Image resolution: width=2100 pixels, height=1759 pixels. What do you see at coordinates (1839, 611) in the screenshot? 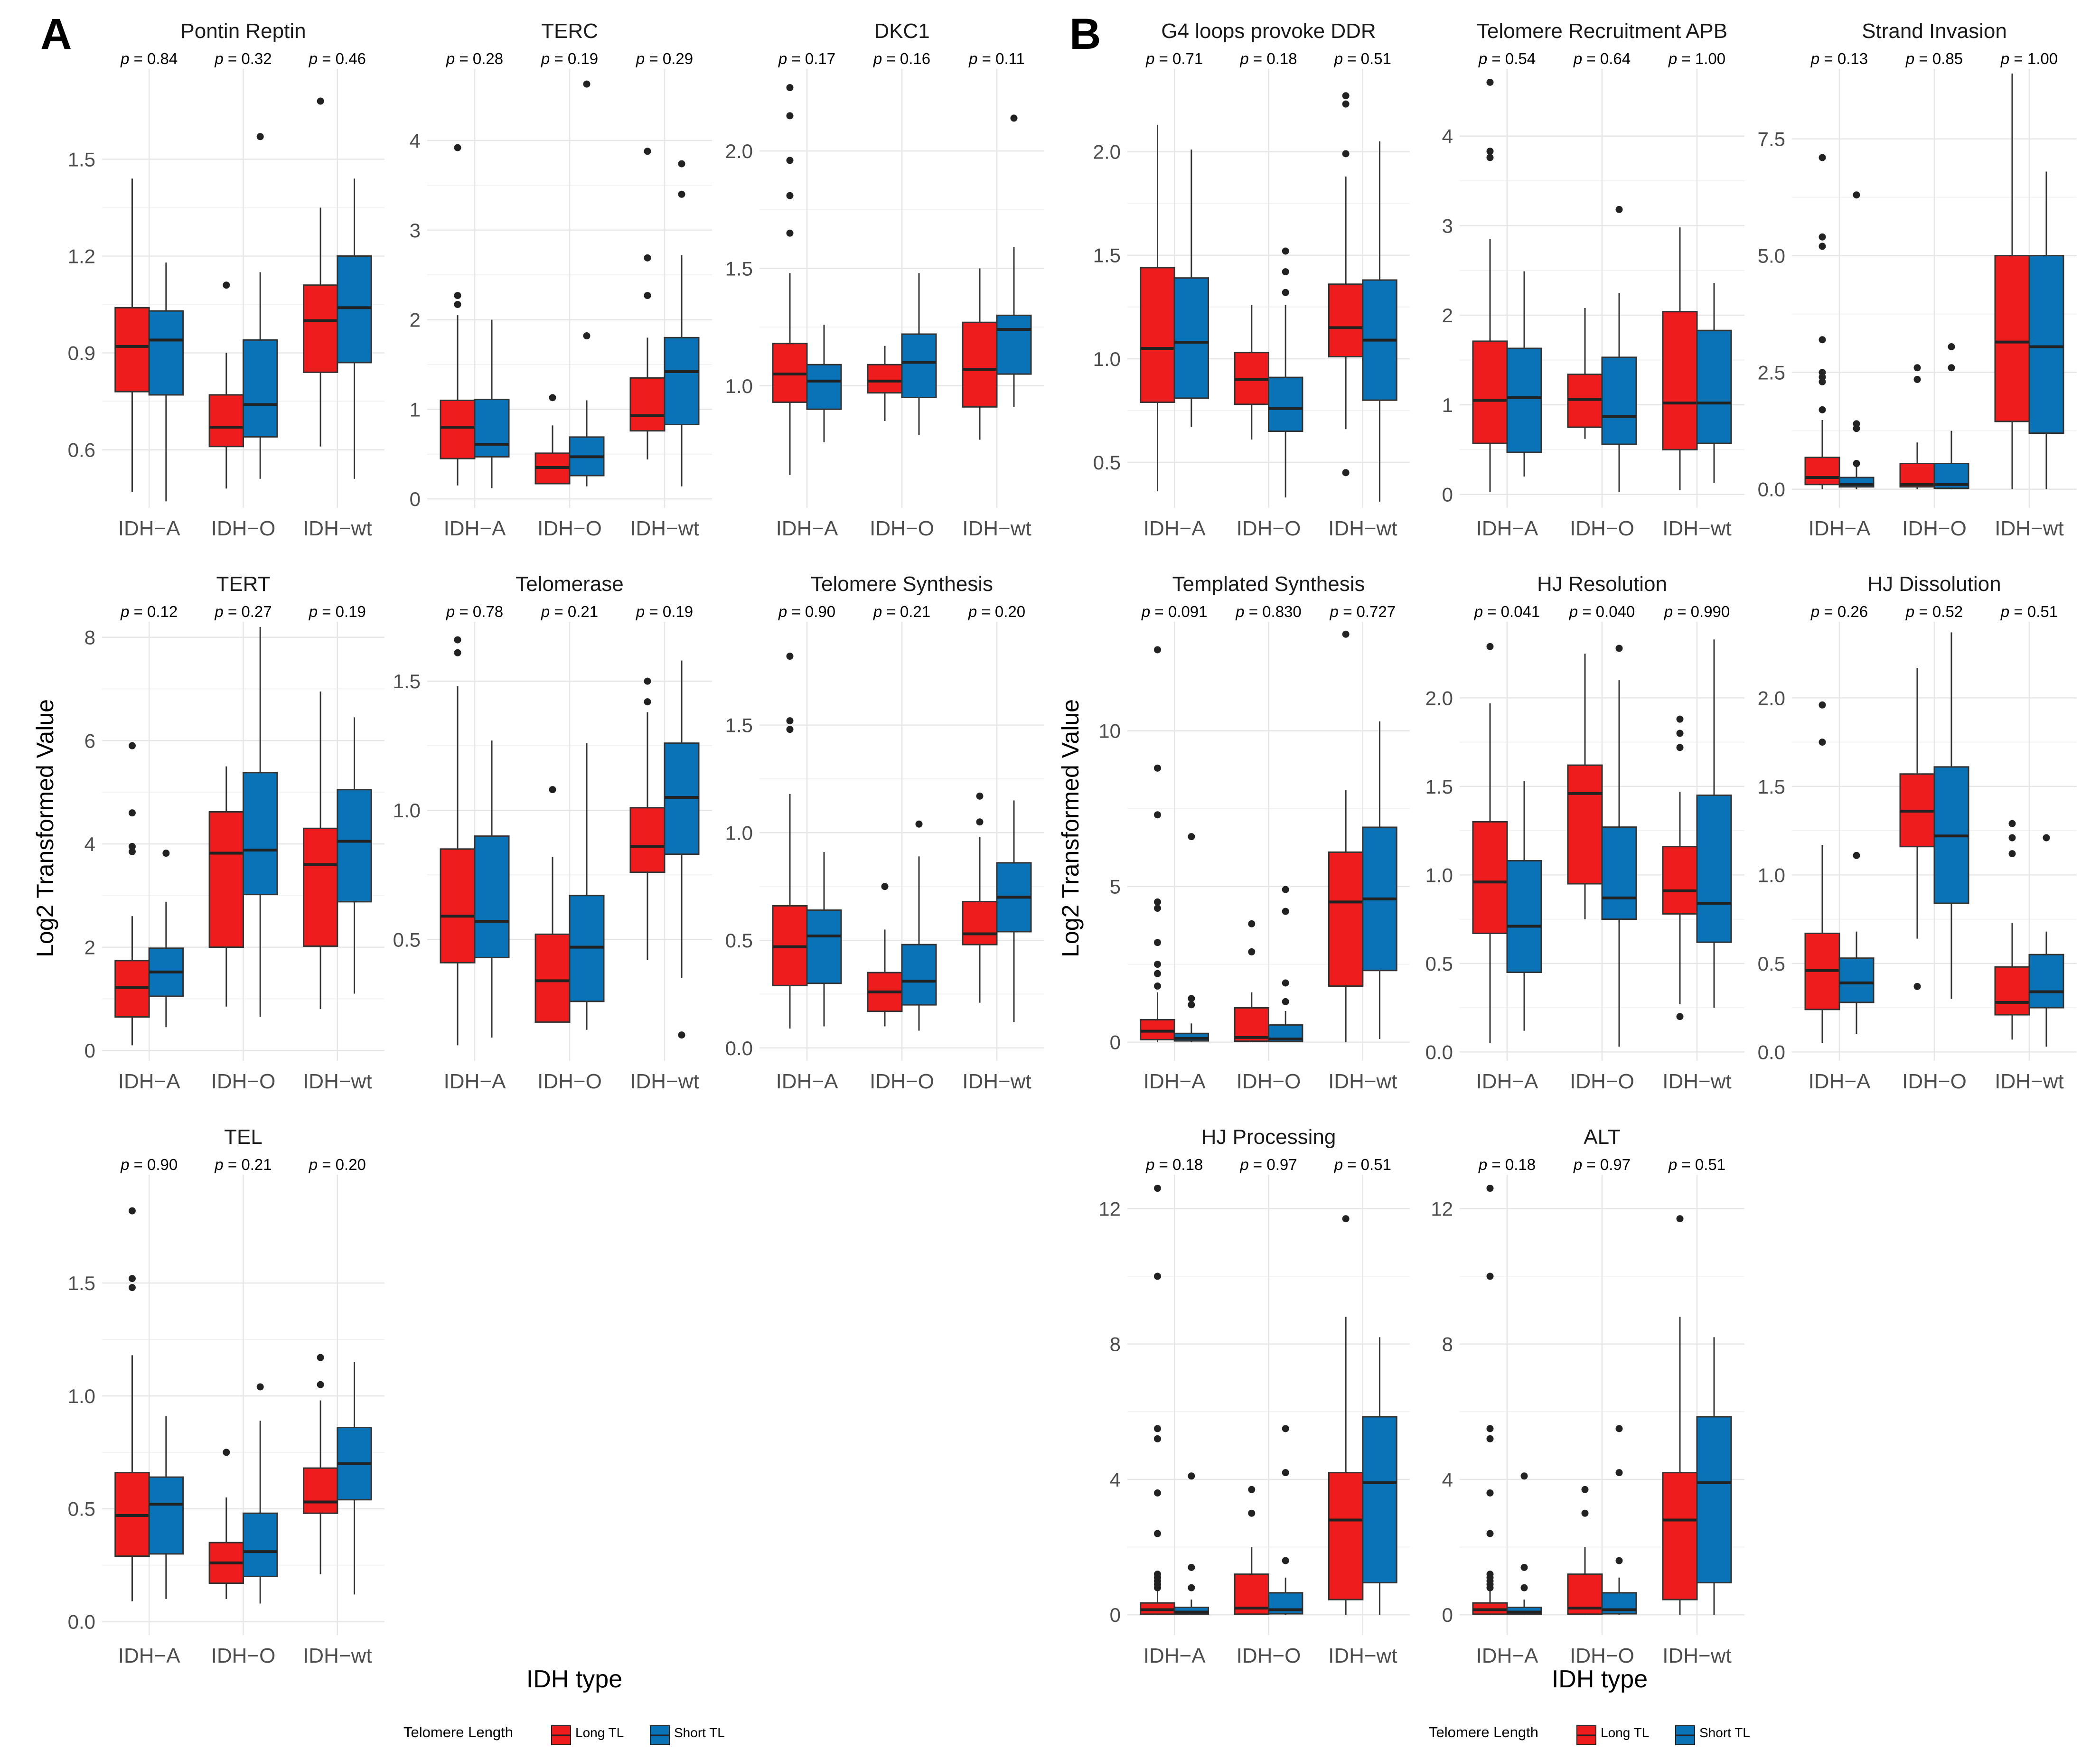
I see `p-value-label: p = 0.26` at bounding box center [1839, 611].